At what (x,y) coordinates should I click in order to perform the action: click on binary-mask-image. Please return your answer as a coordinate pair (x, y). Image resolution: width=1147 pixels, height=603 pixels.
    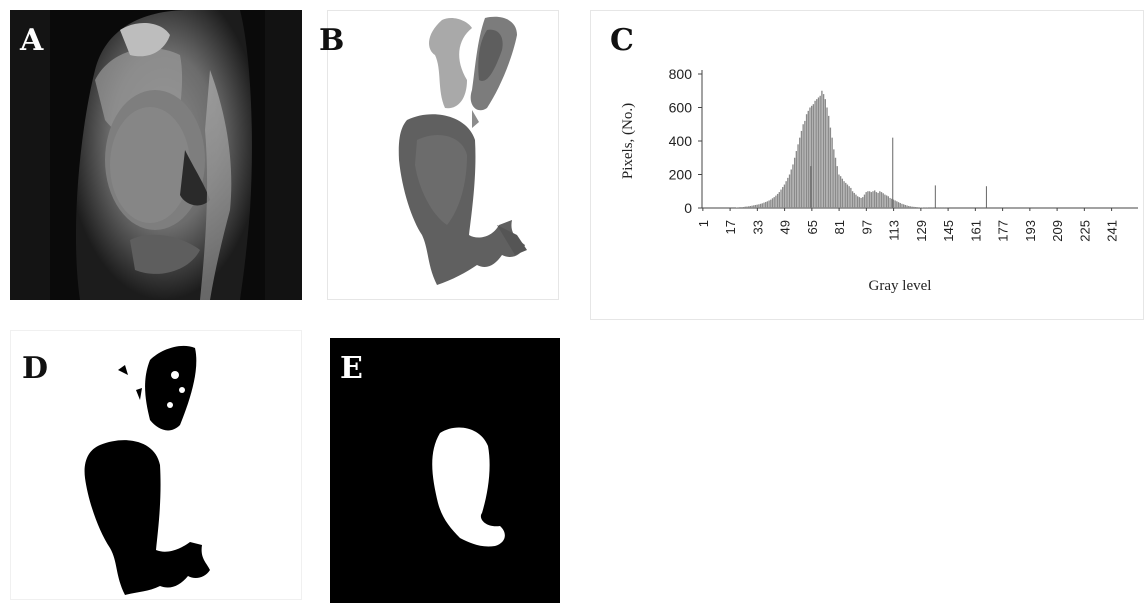
    Looking at the image, I should click on (147, 470).